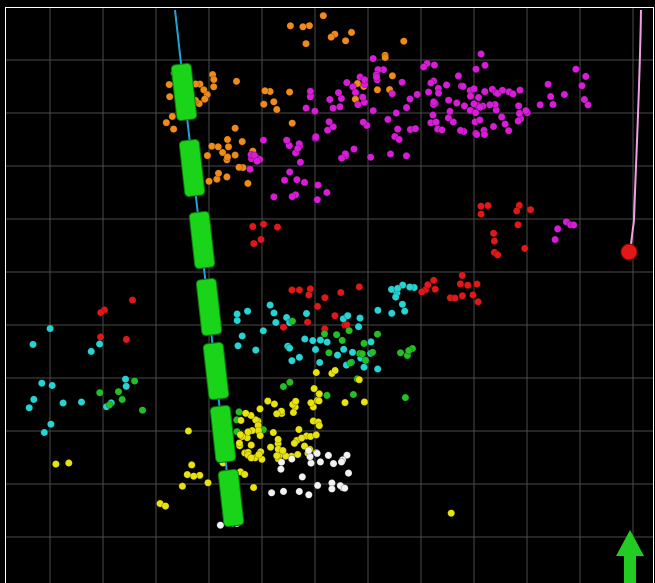 The width and height of the screenshot is (655, 583). Describe the element at coordinates (207, 268) in the screenshot. I see `wellbore` at that location.